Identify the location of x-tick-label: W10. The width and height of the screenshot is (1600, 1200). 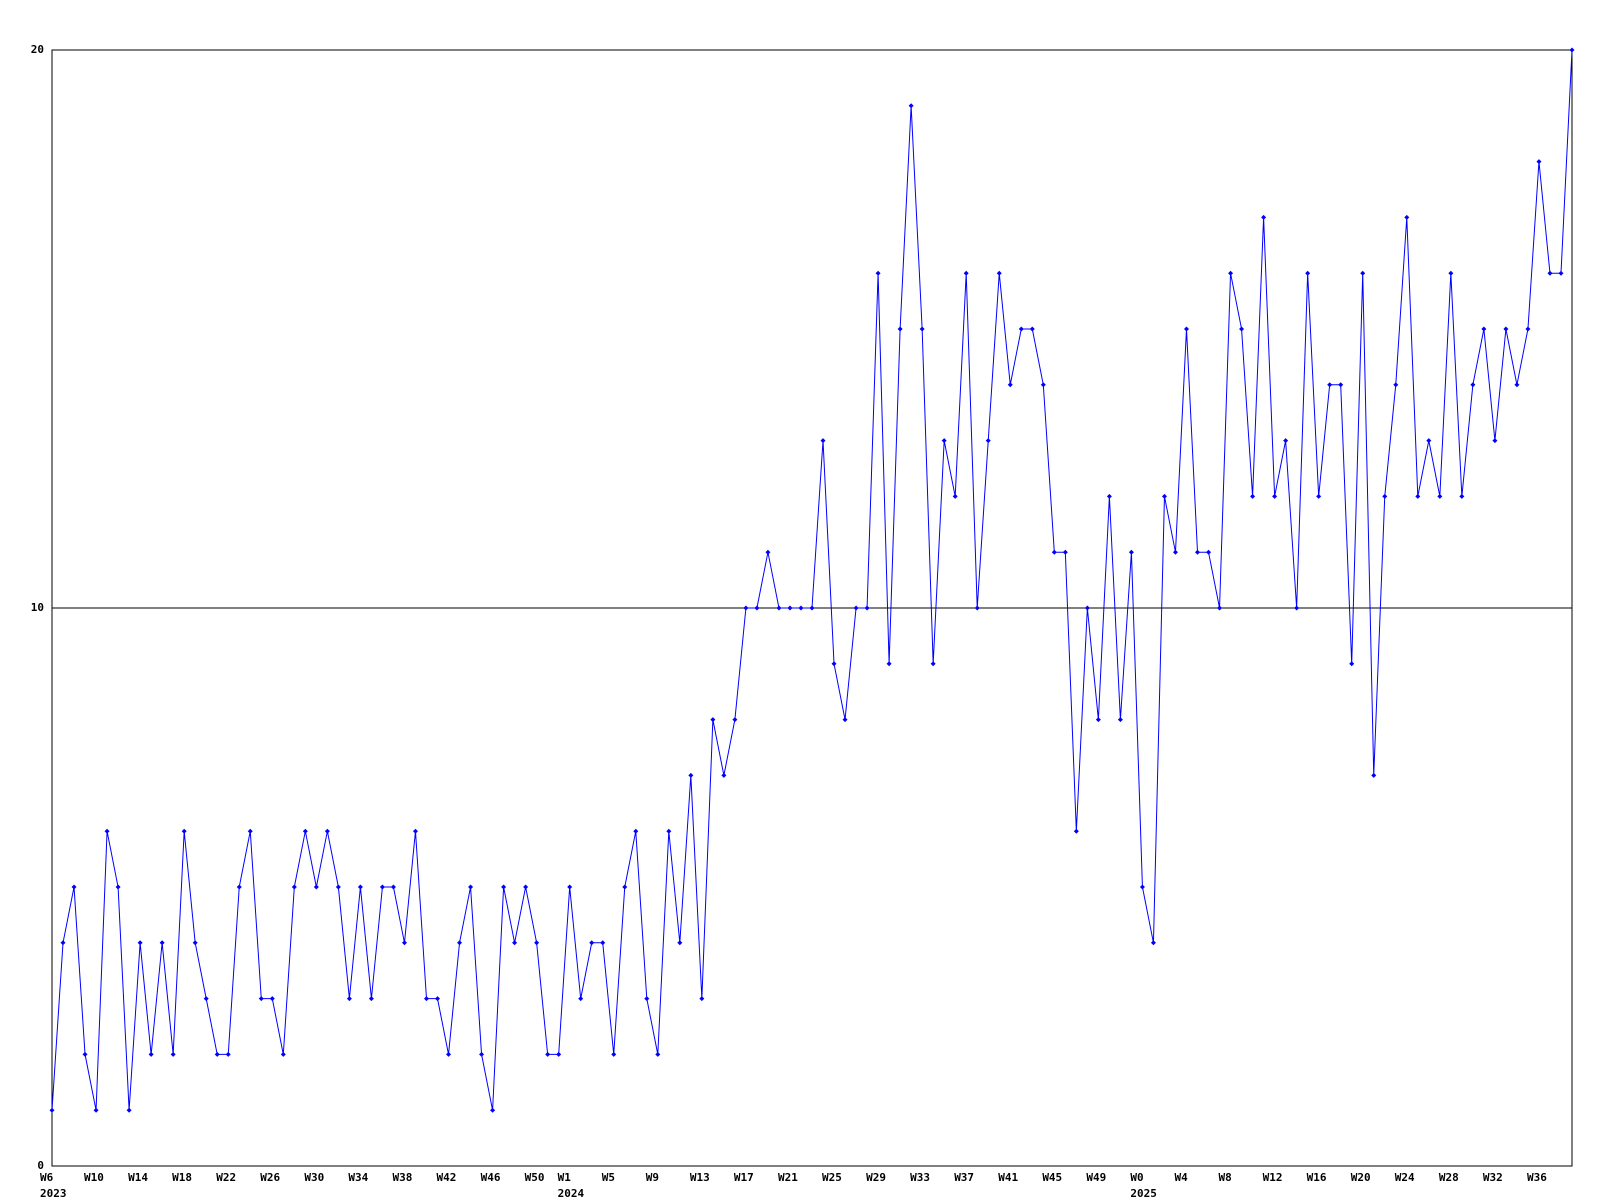
(94, 1177).